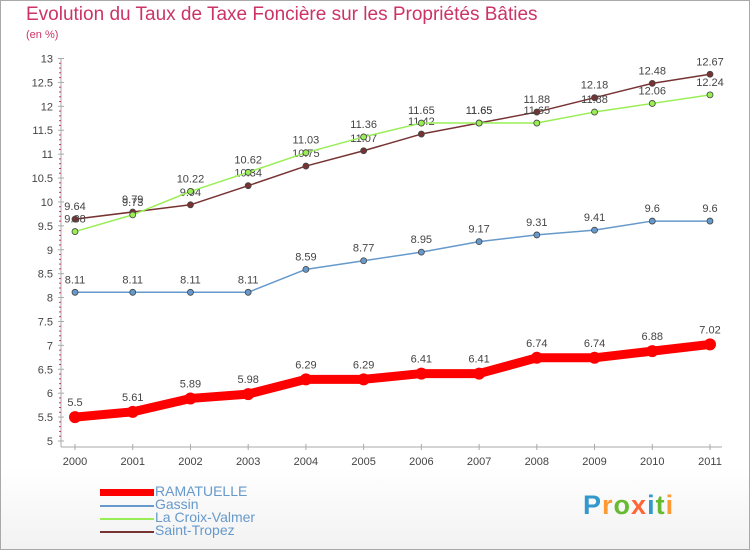  I want to click on x-tick-label: 2008, so click(537, 462).